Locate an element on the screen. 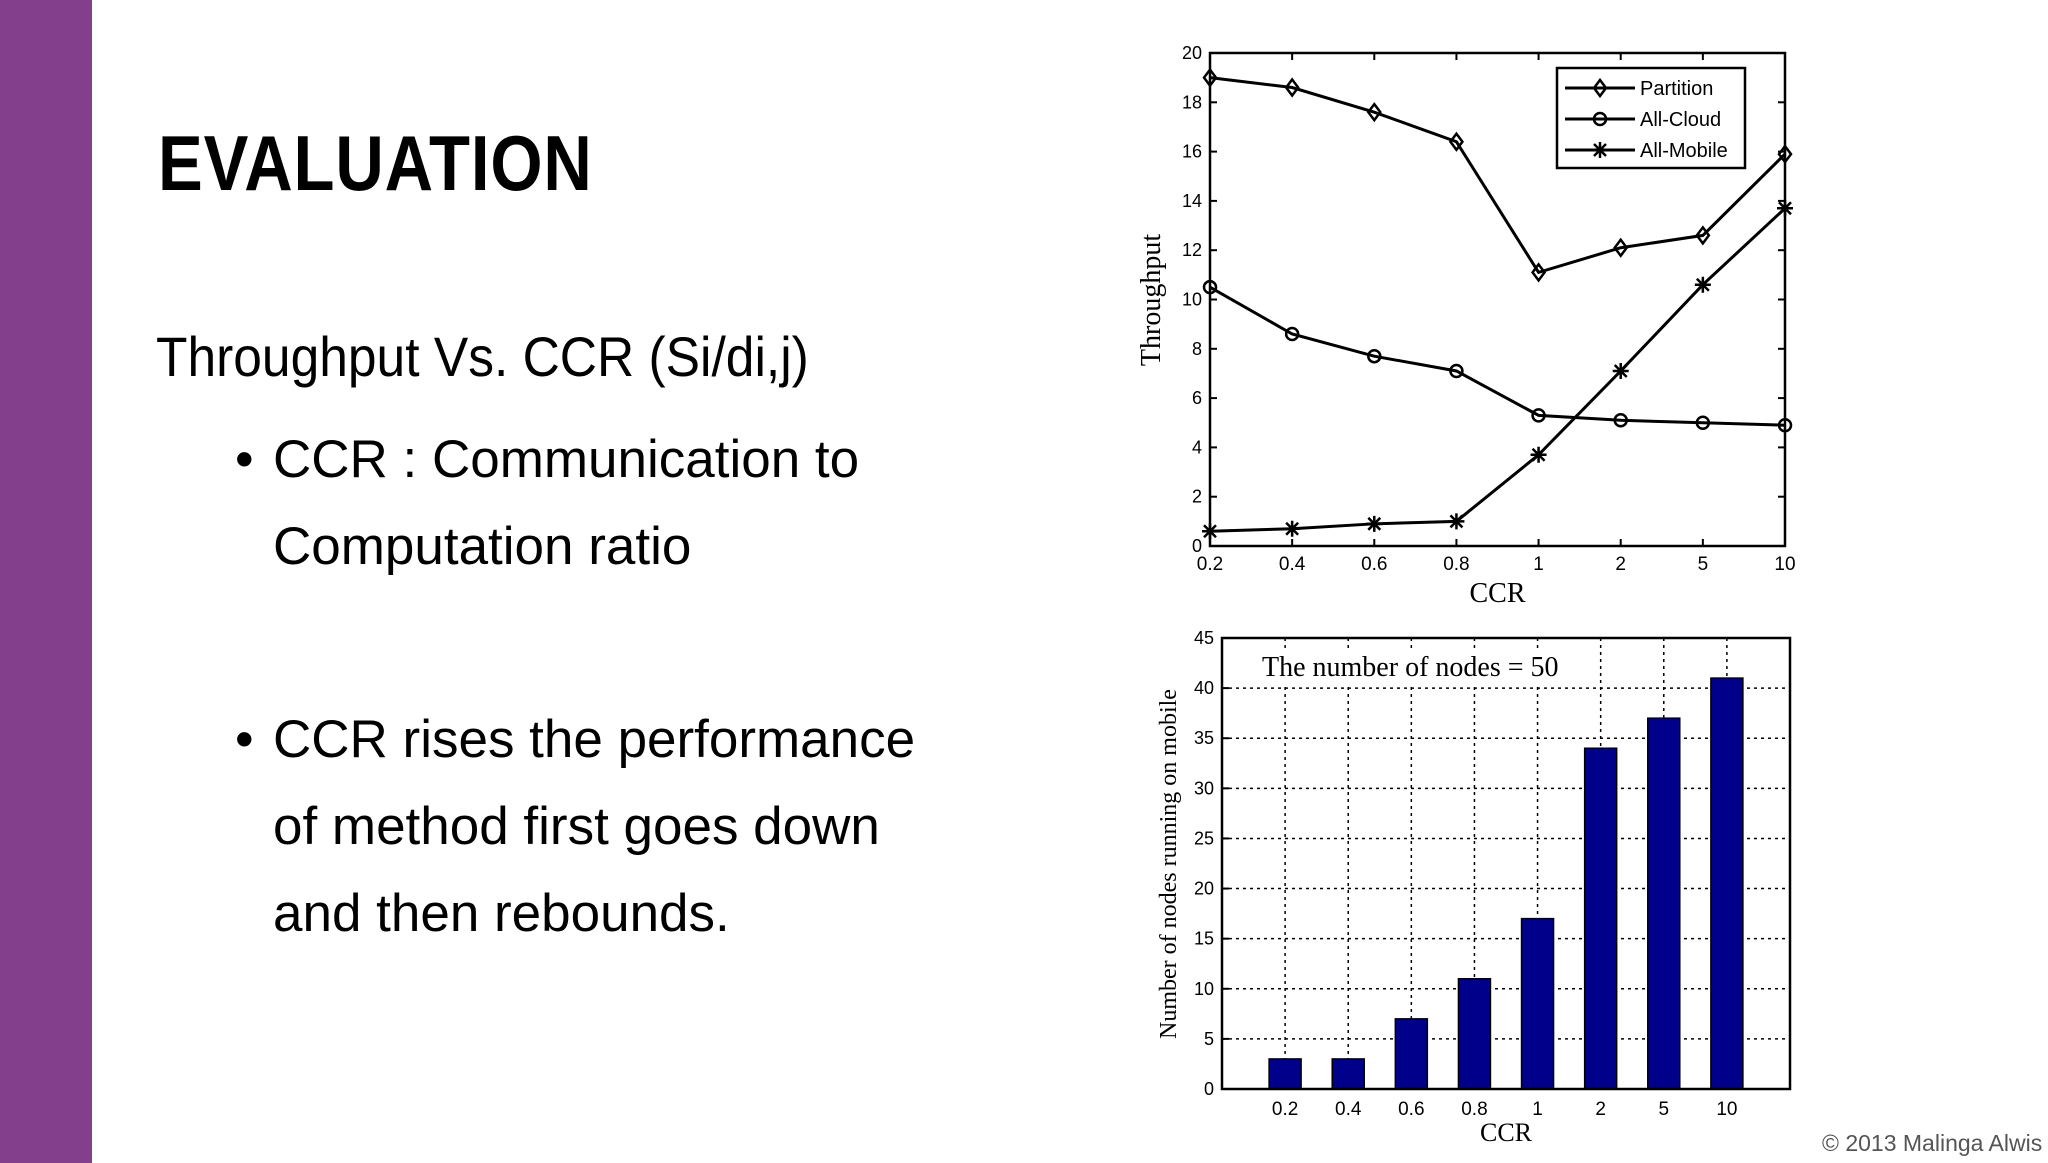 The width and height of the screenshot is (2048, 1163). legend-label: All-Cloud is located at coordinates (1680, 120).